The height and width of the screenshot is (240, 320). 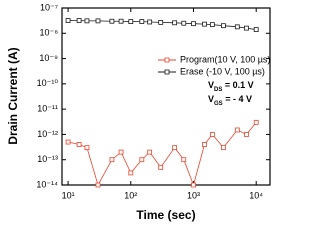 What do you see at coordinates (225, 59) in the screenshot?
I see `legend-label: Program(10 V, 100 µs)` at bounding box center [225, 59].